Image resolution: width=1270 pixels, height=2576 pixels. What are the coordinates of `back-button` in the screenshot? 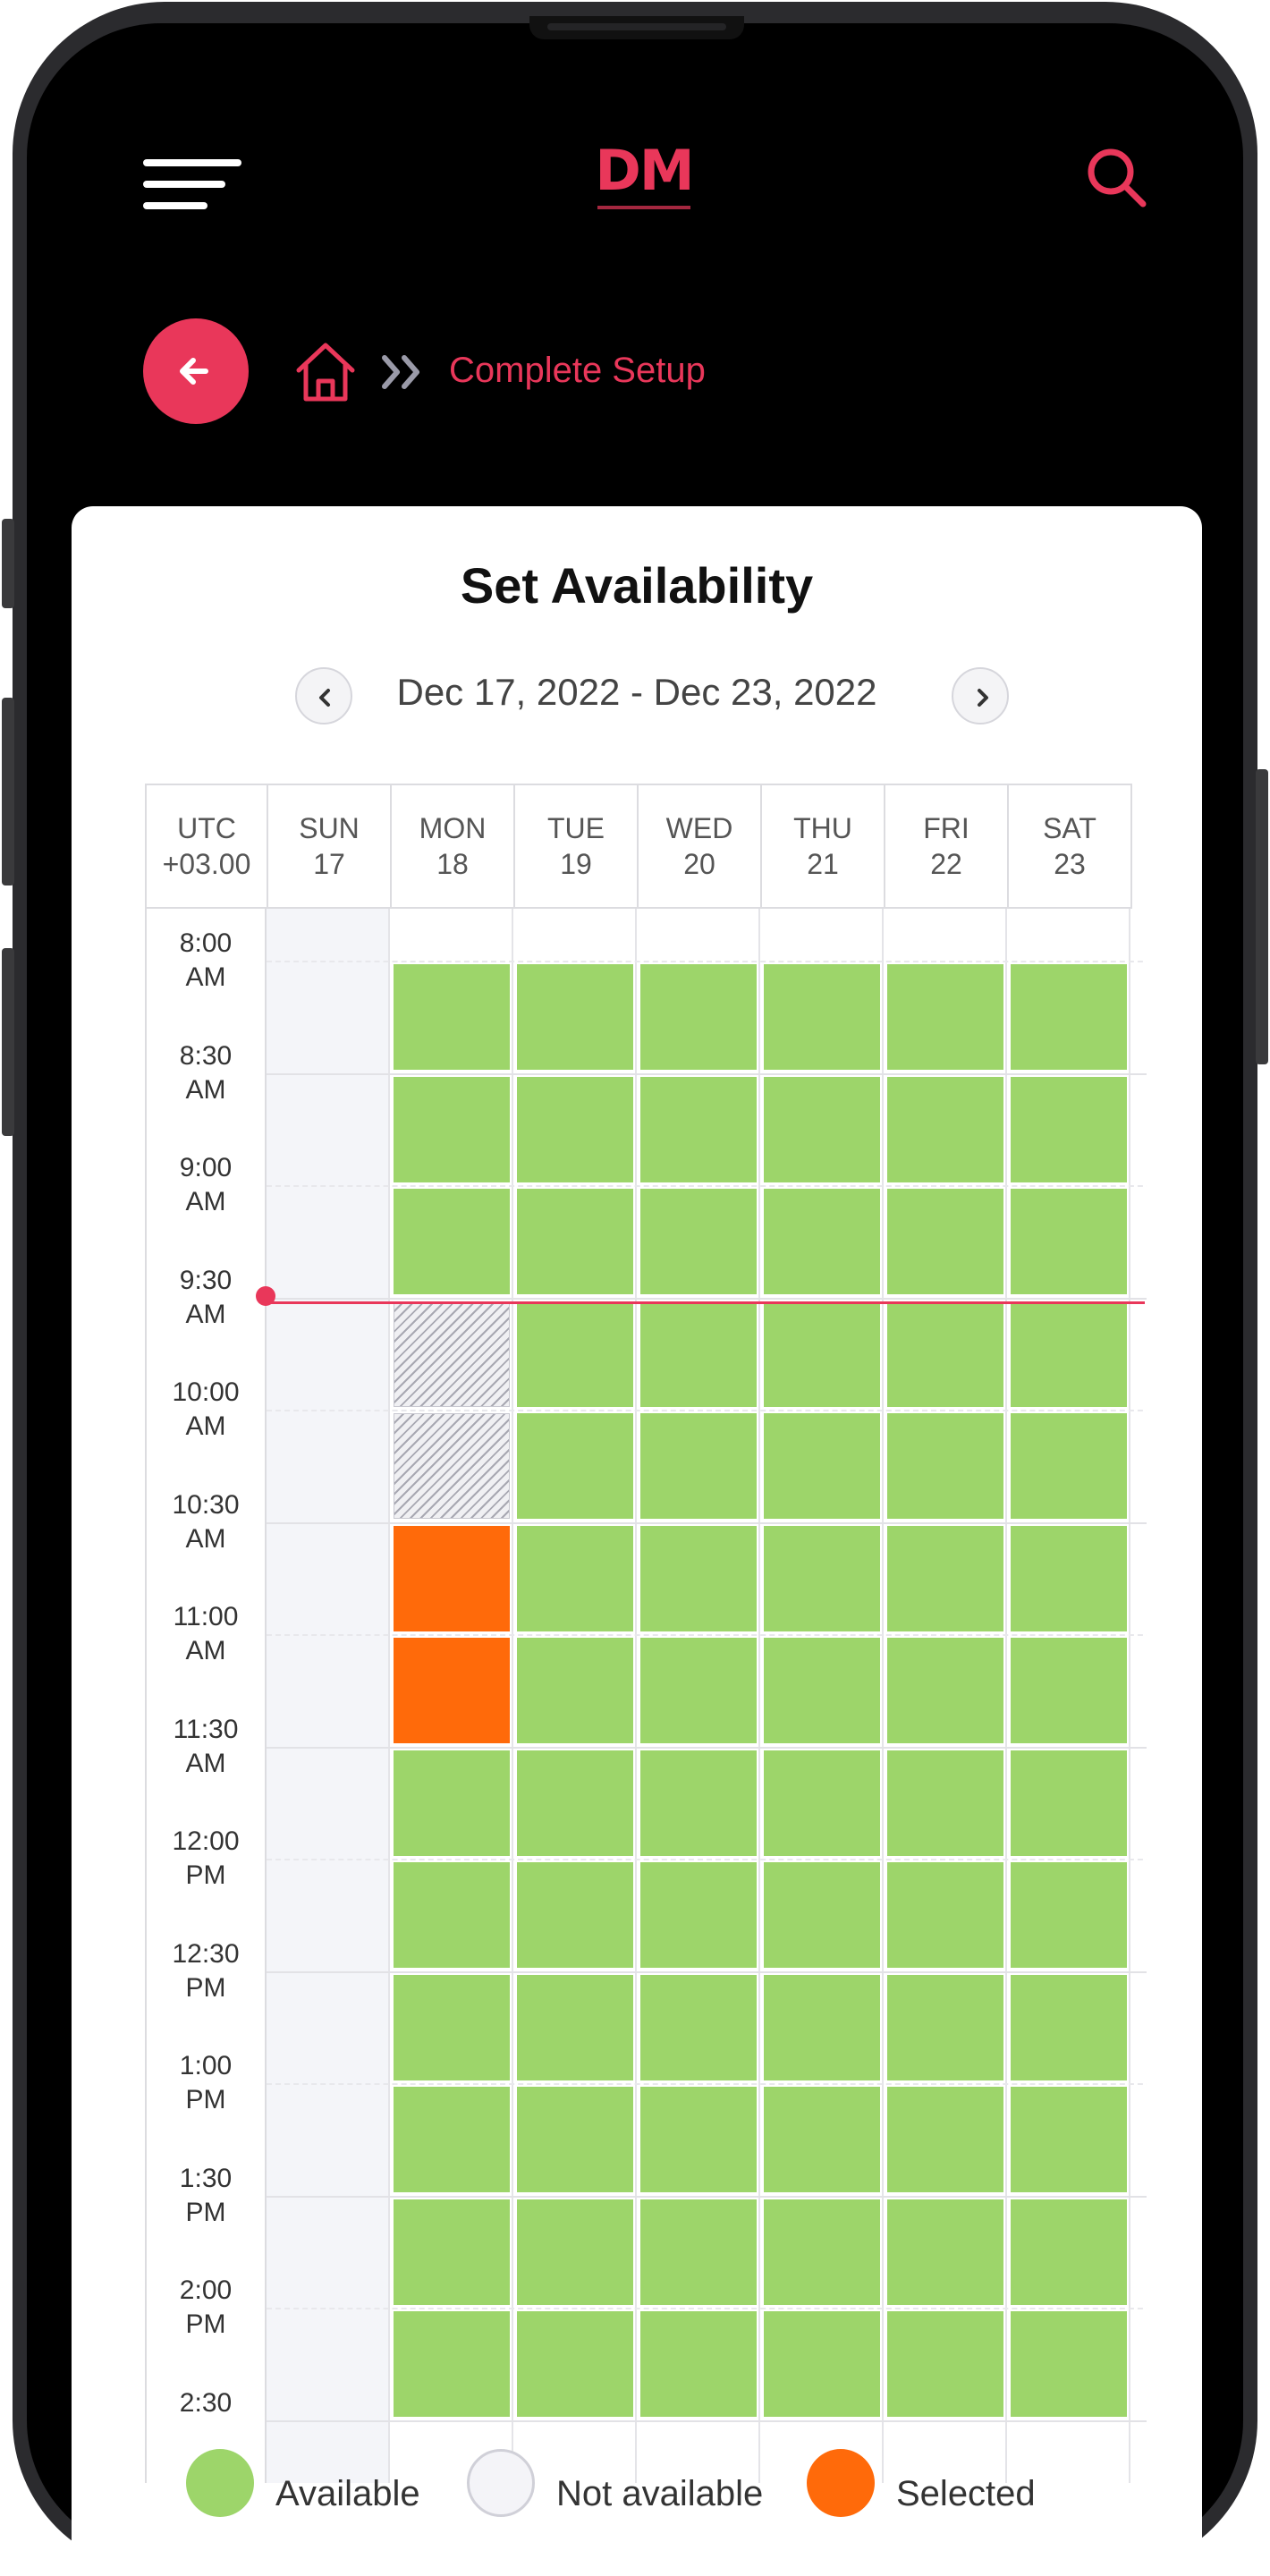 It's located at (196, 371).